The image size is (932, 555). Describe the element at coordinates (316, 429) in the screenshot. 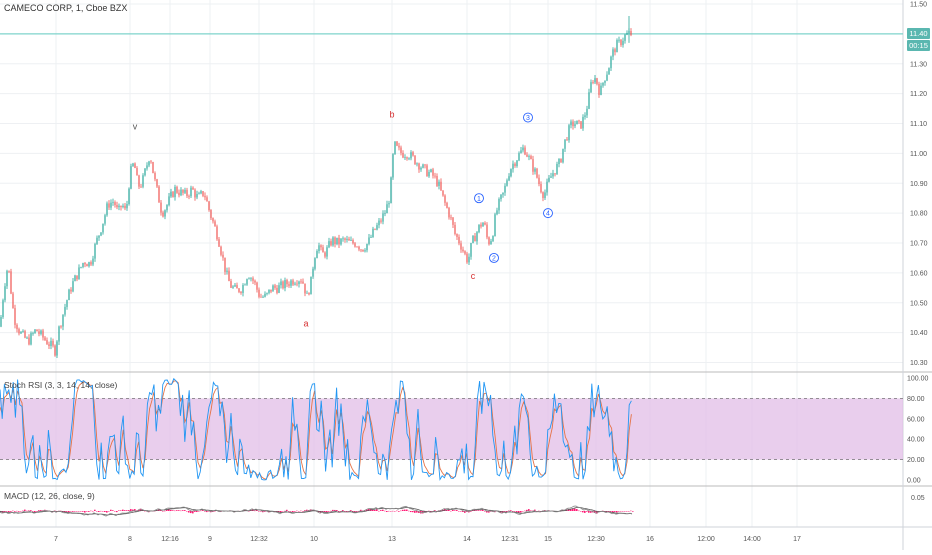

I see `stoch-k-line` at that location.